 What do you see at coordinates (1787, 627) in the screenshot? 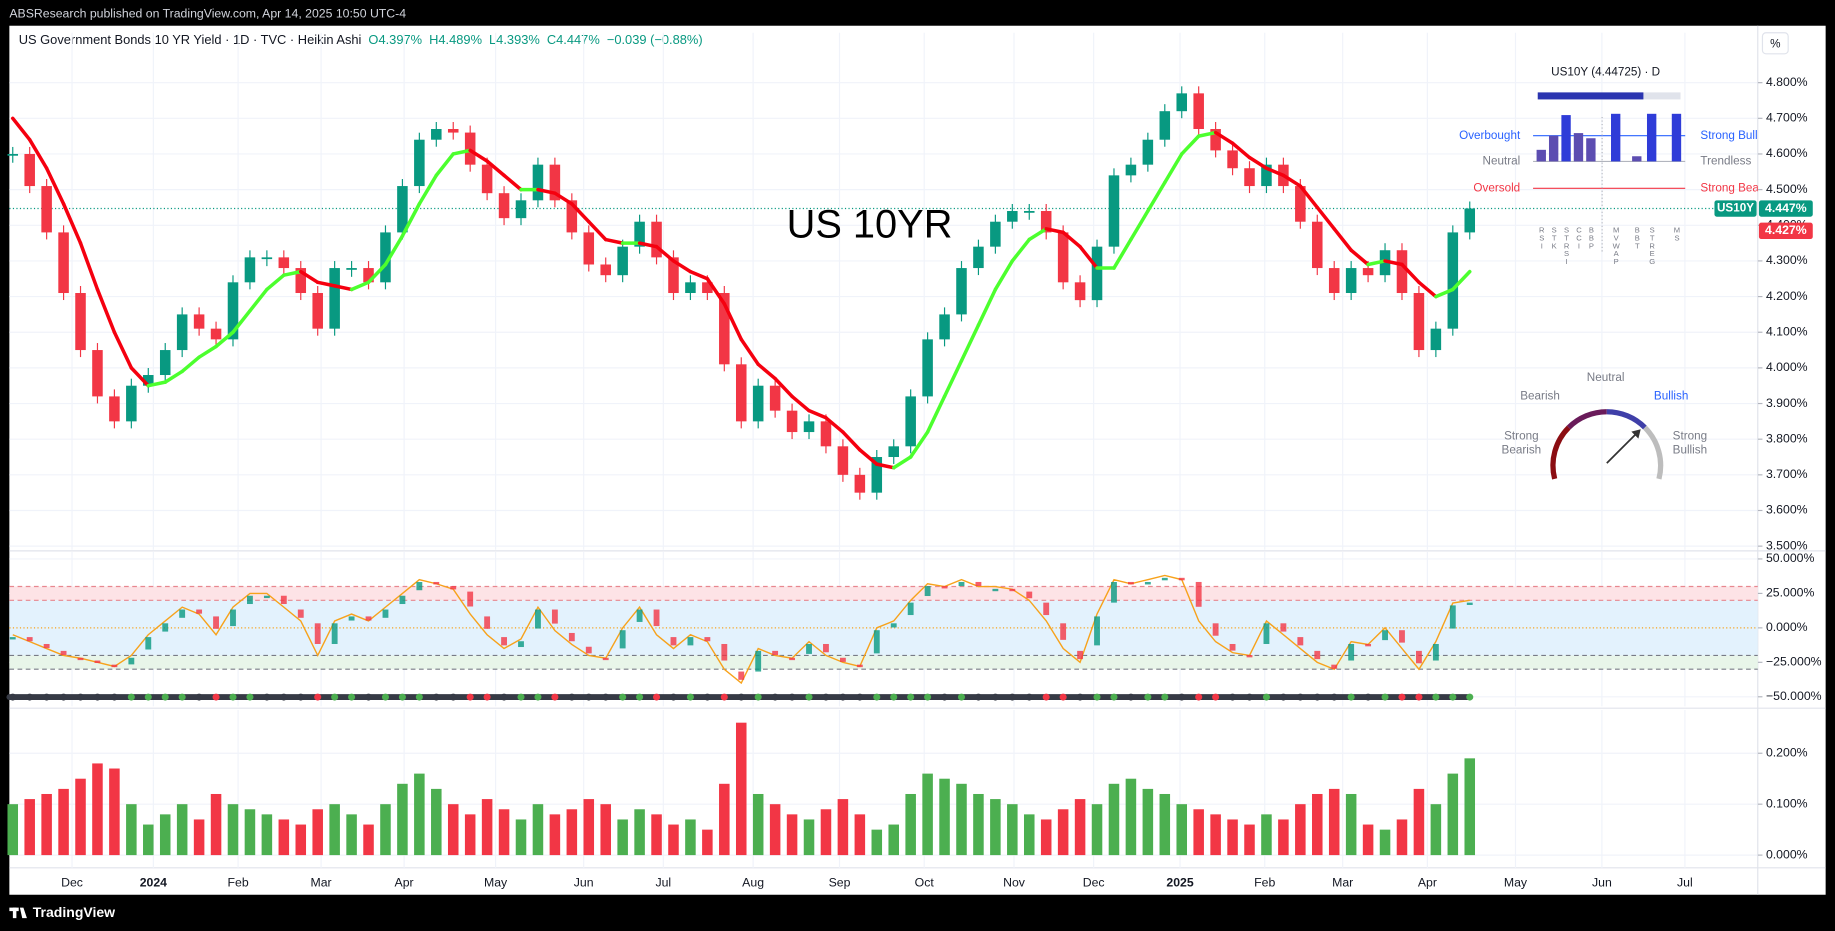
I see `y-tick-label: 0.000%` at bounding box center [1787, 627].